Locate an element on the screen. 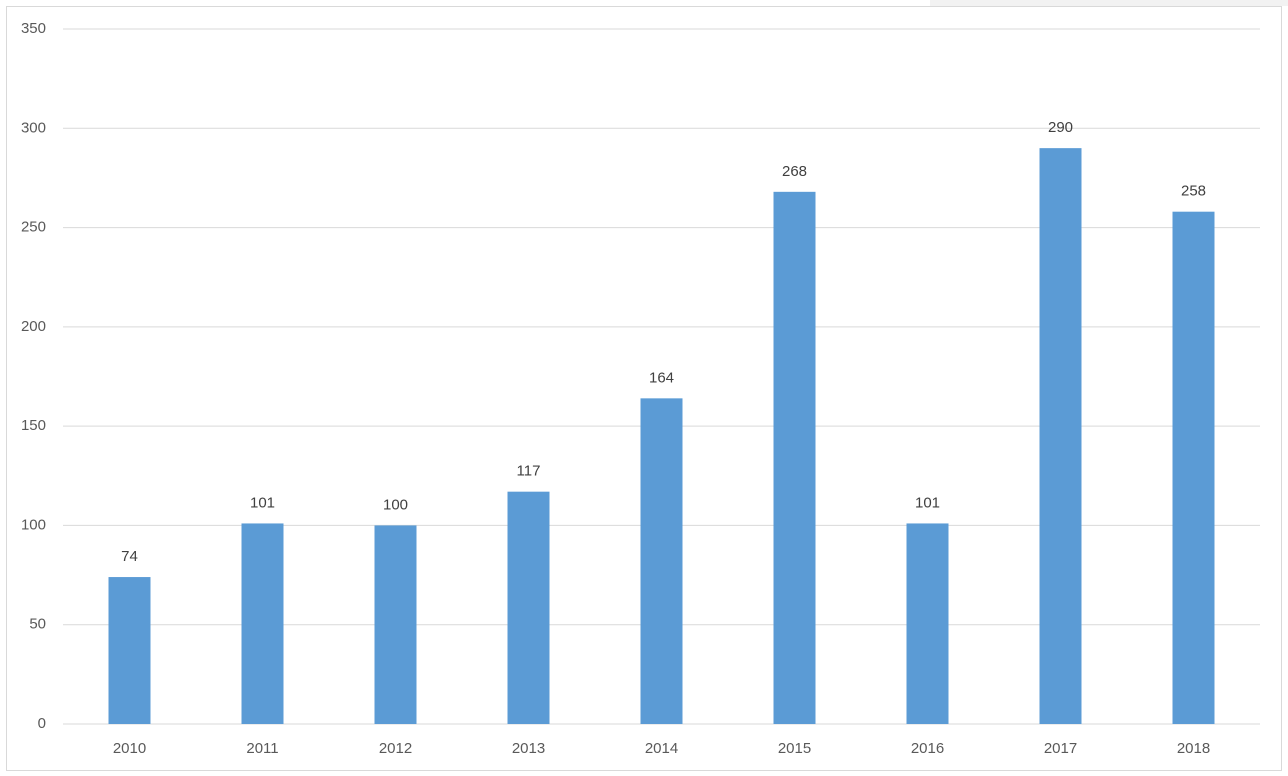  data-label: 268 is located at coordinates (794, 171).